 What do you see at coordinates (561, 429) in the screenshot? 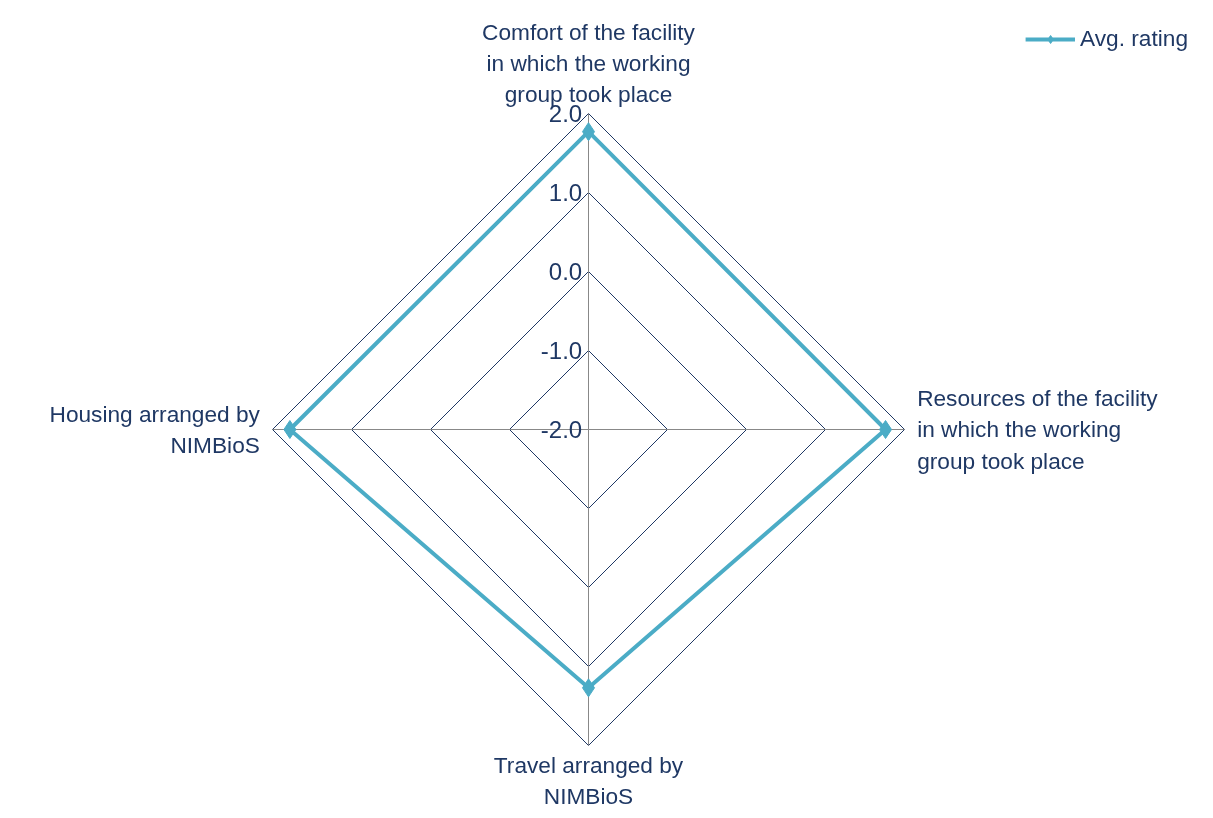
I see `y-tick-label: -2.0` at bounding box center [561, 429].